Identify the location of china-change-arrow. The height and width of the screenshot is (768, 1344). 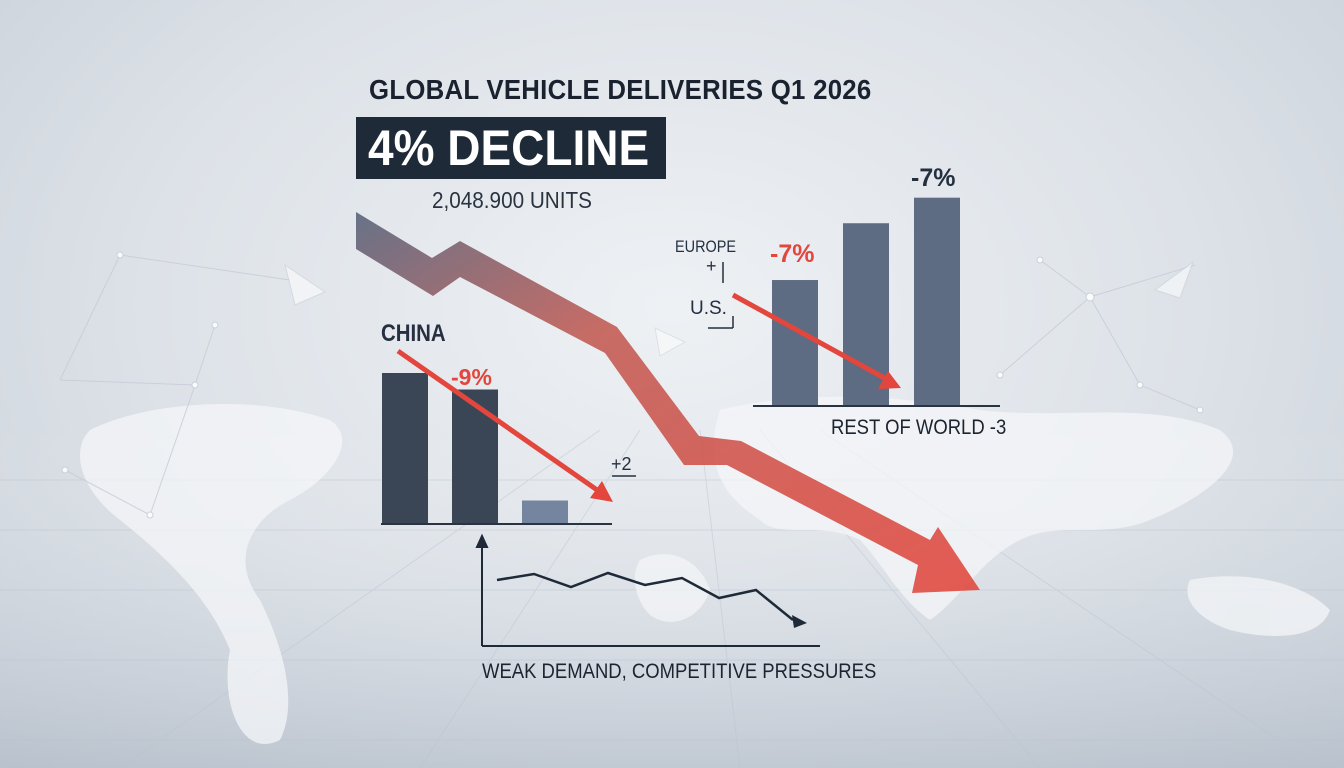
(504, 425).